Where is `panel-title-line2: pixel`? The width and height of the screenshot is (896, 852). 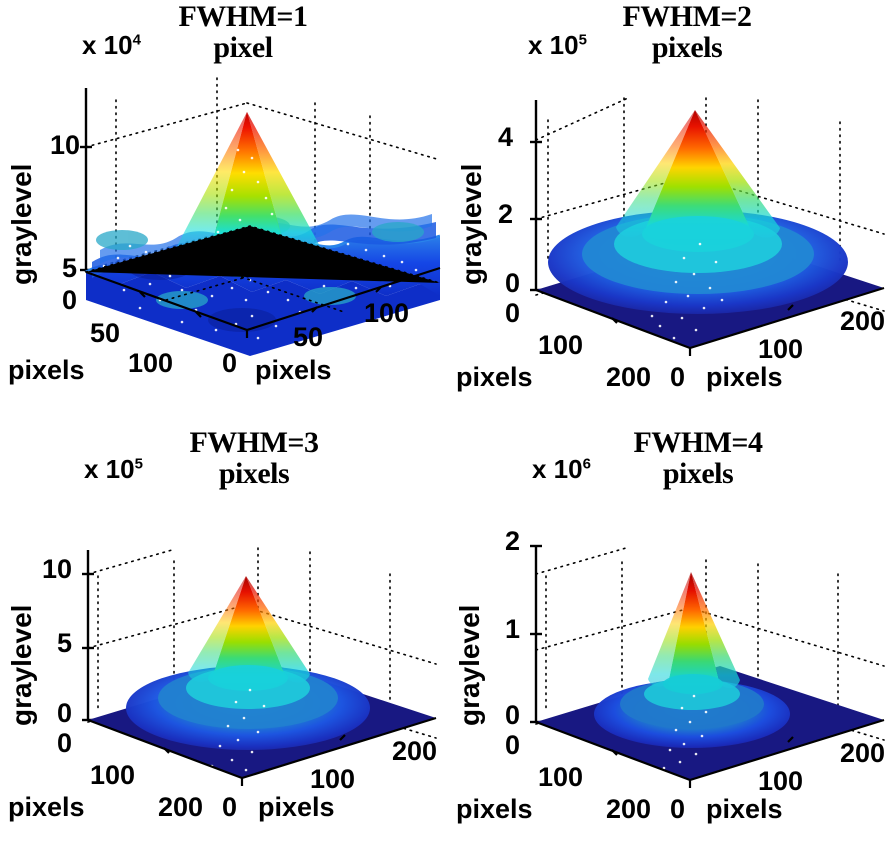 panel-title-line2: pixel is located at coordinates (243, 47).